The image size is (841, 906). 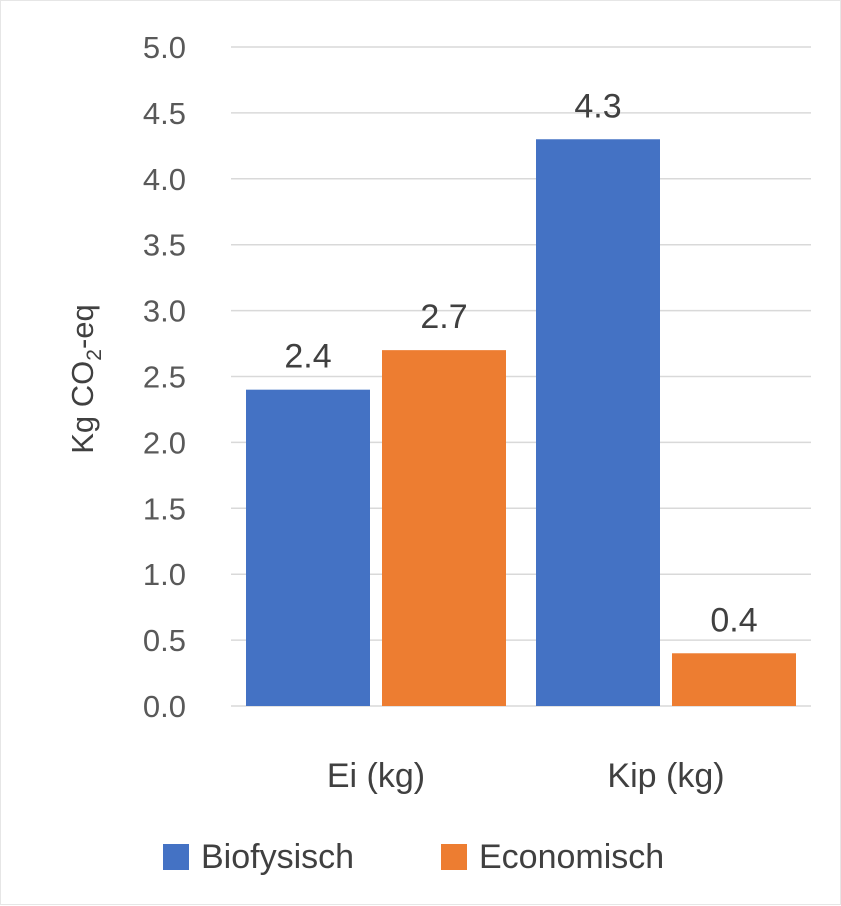 I want to click on legend-label: Economisch, so click(x=571, y=857).